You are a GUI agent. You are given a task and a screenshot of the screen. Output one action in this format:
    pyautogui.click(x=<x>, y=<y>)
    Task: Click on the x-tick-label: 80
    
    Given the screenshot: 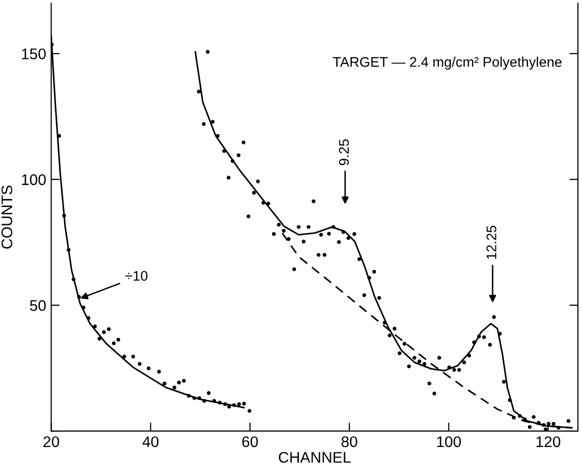 What is the action you would take?
    pyautogui.click(x=350, y=442)
    